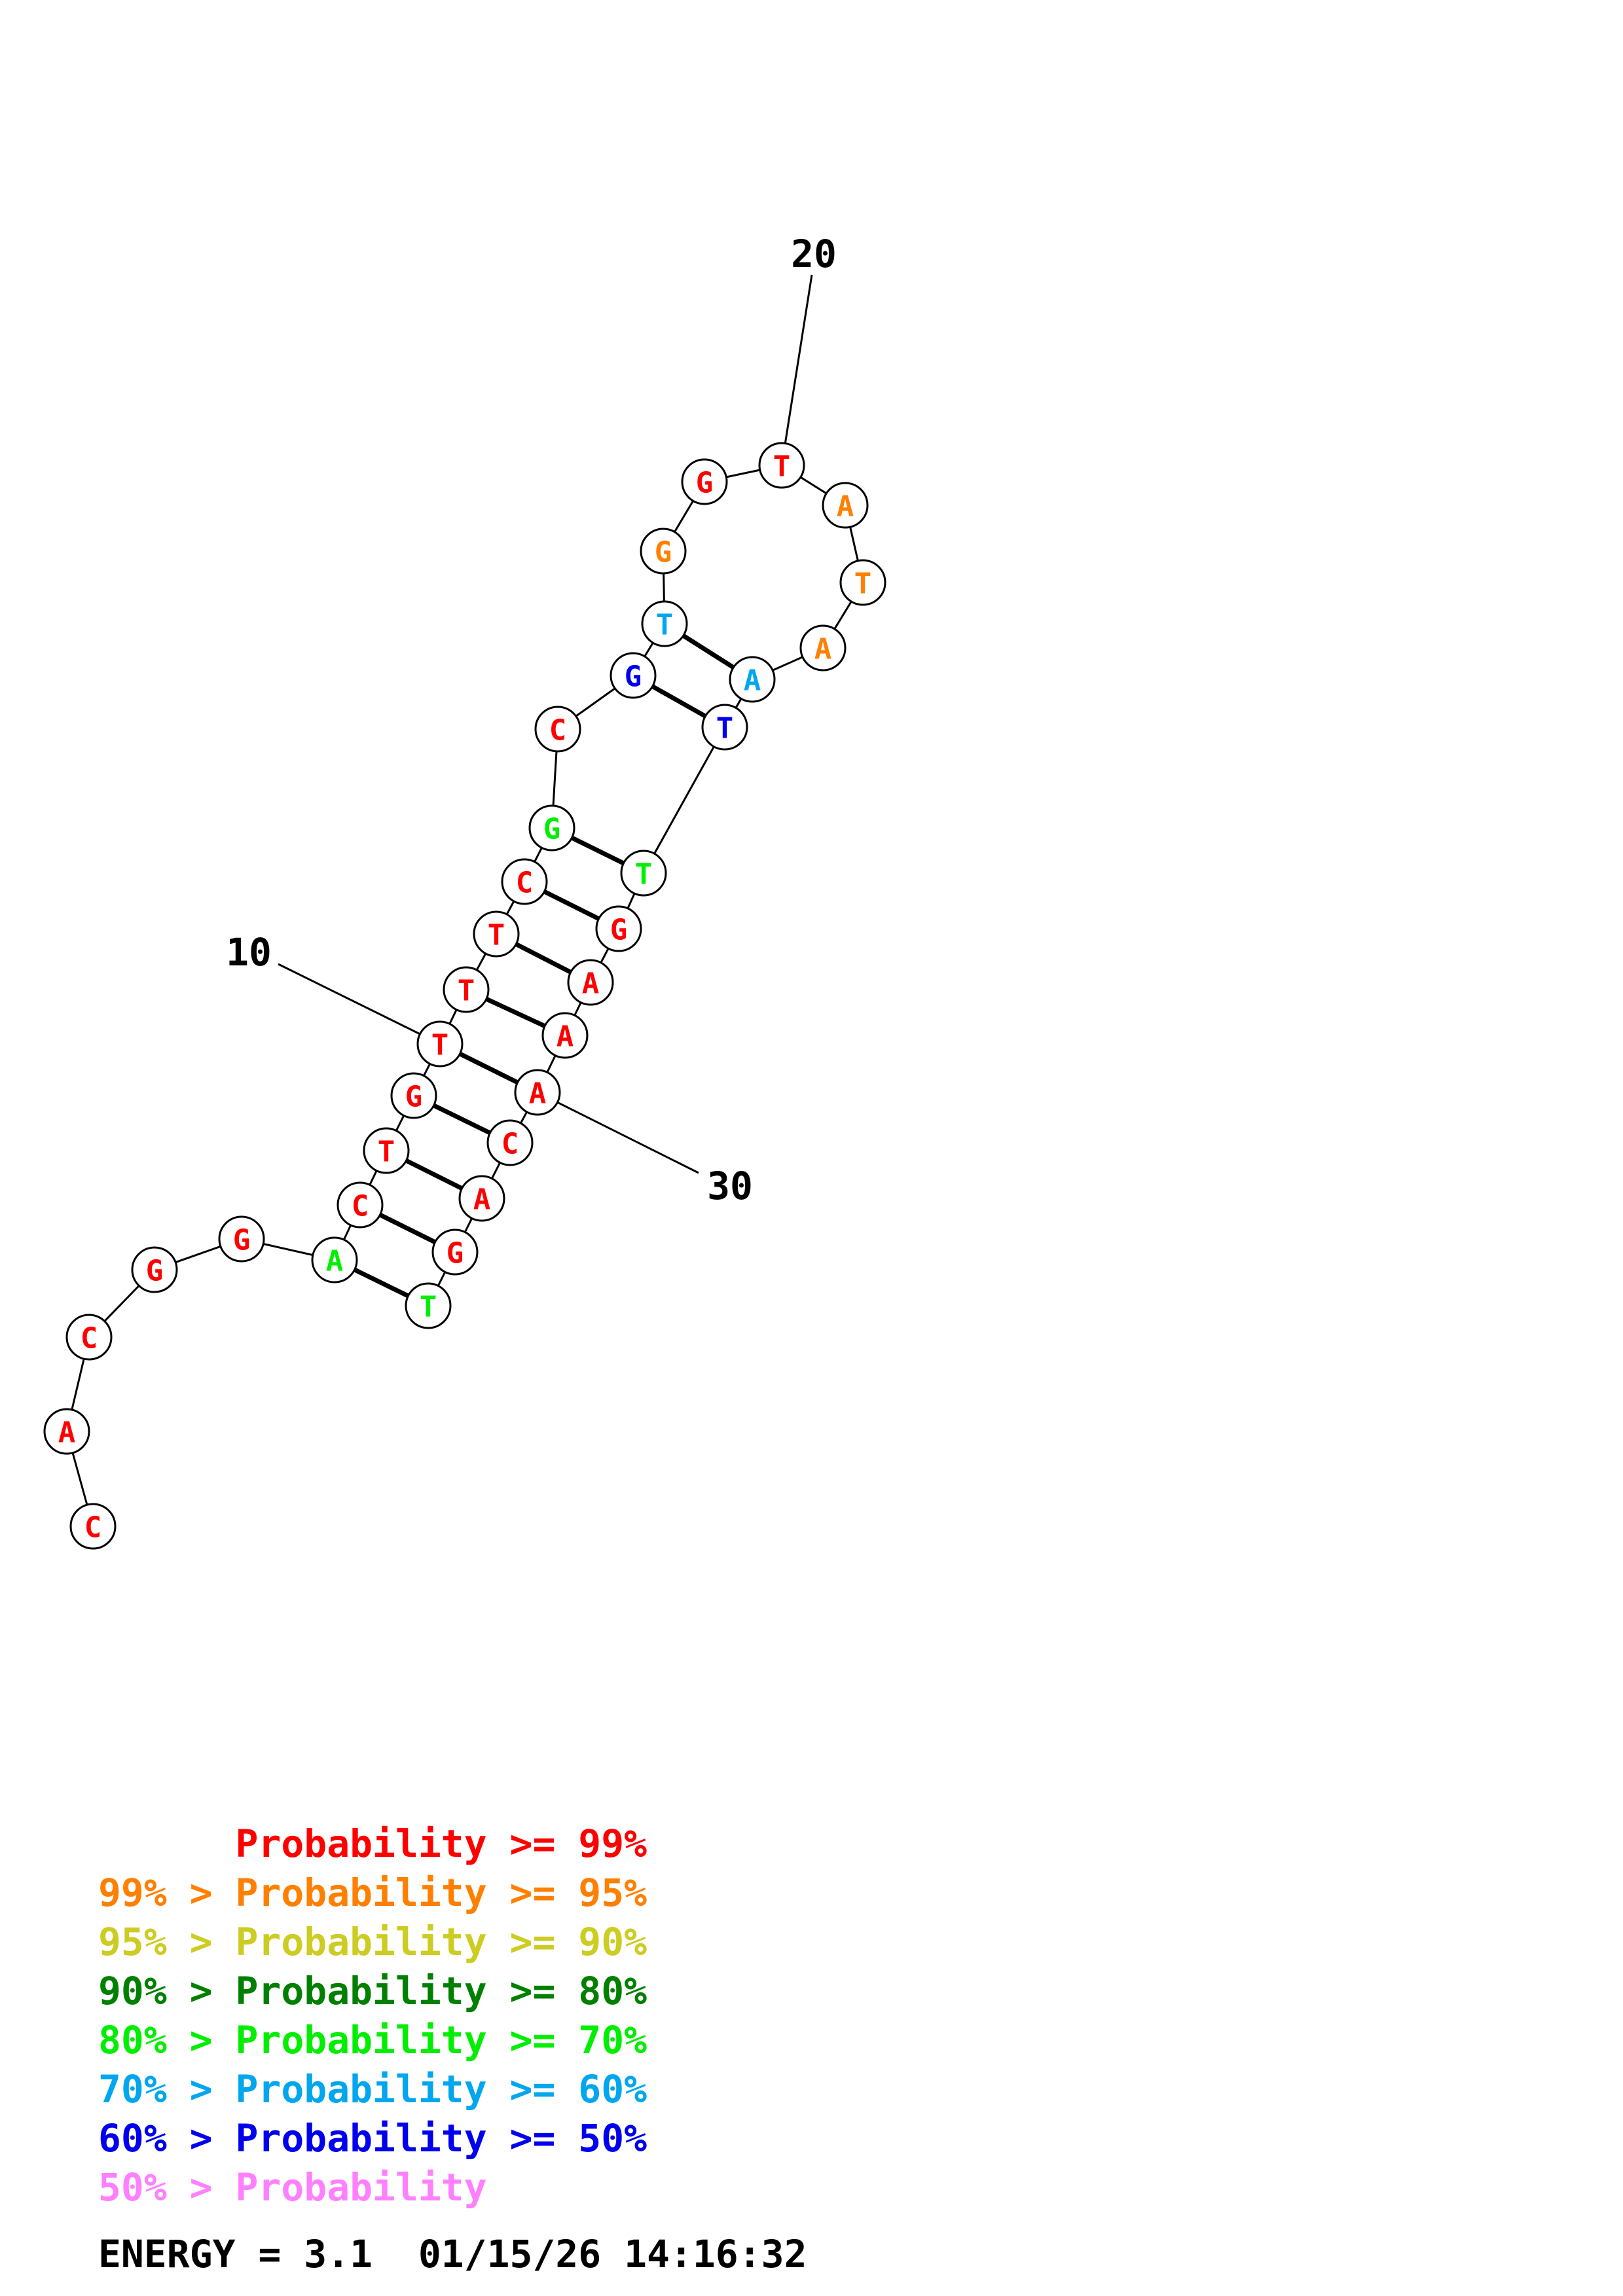 The image size is (1623, 2296). I want to click on nucleotide-5: G, so click(241, 1239).